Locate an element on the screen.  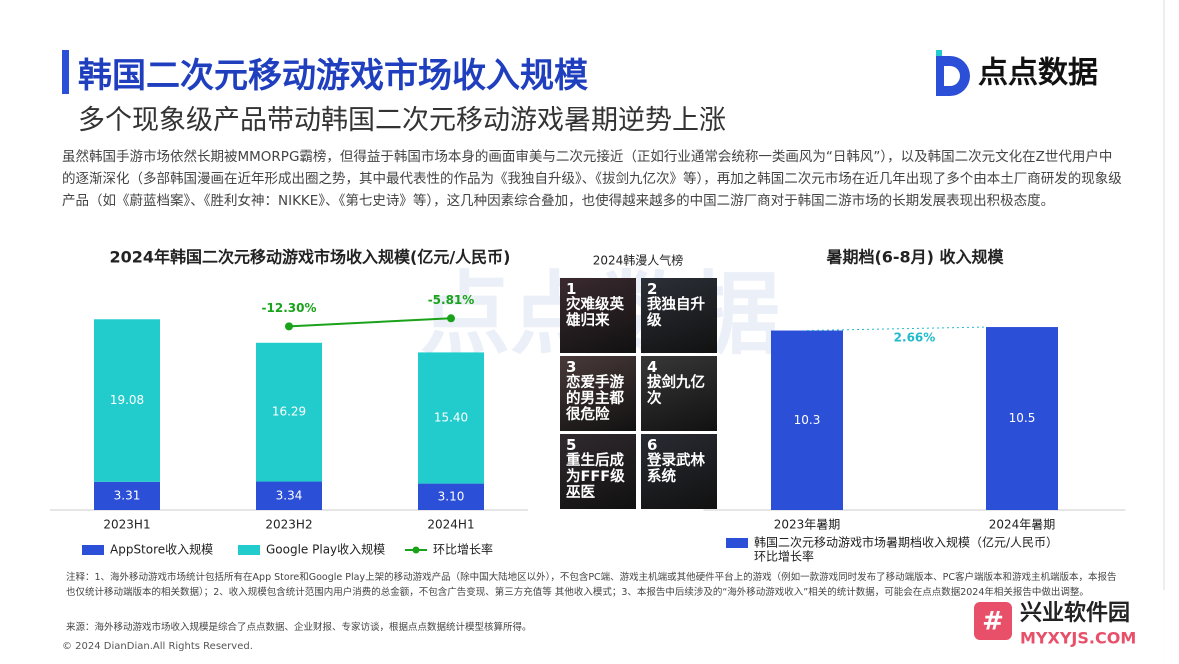
value-label: 19.08 is located at coordinates (127, 400).